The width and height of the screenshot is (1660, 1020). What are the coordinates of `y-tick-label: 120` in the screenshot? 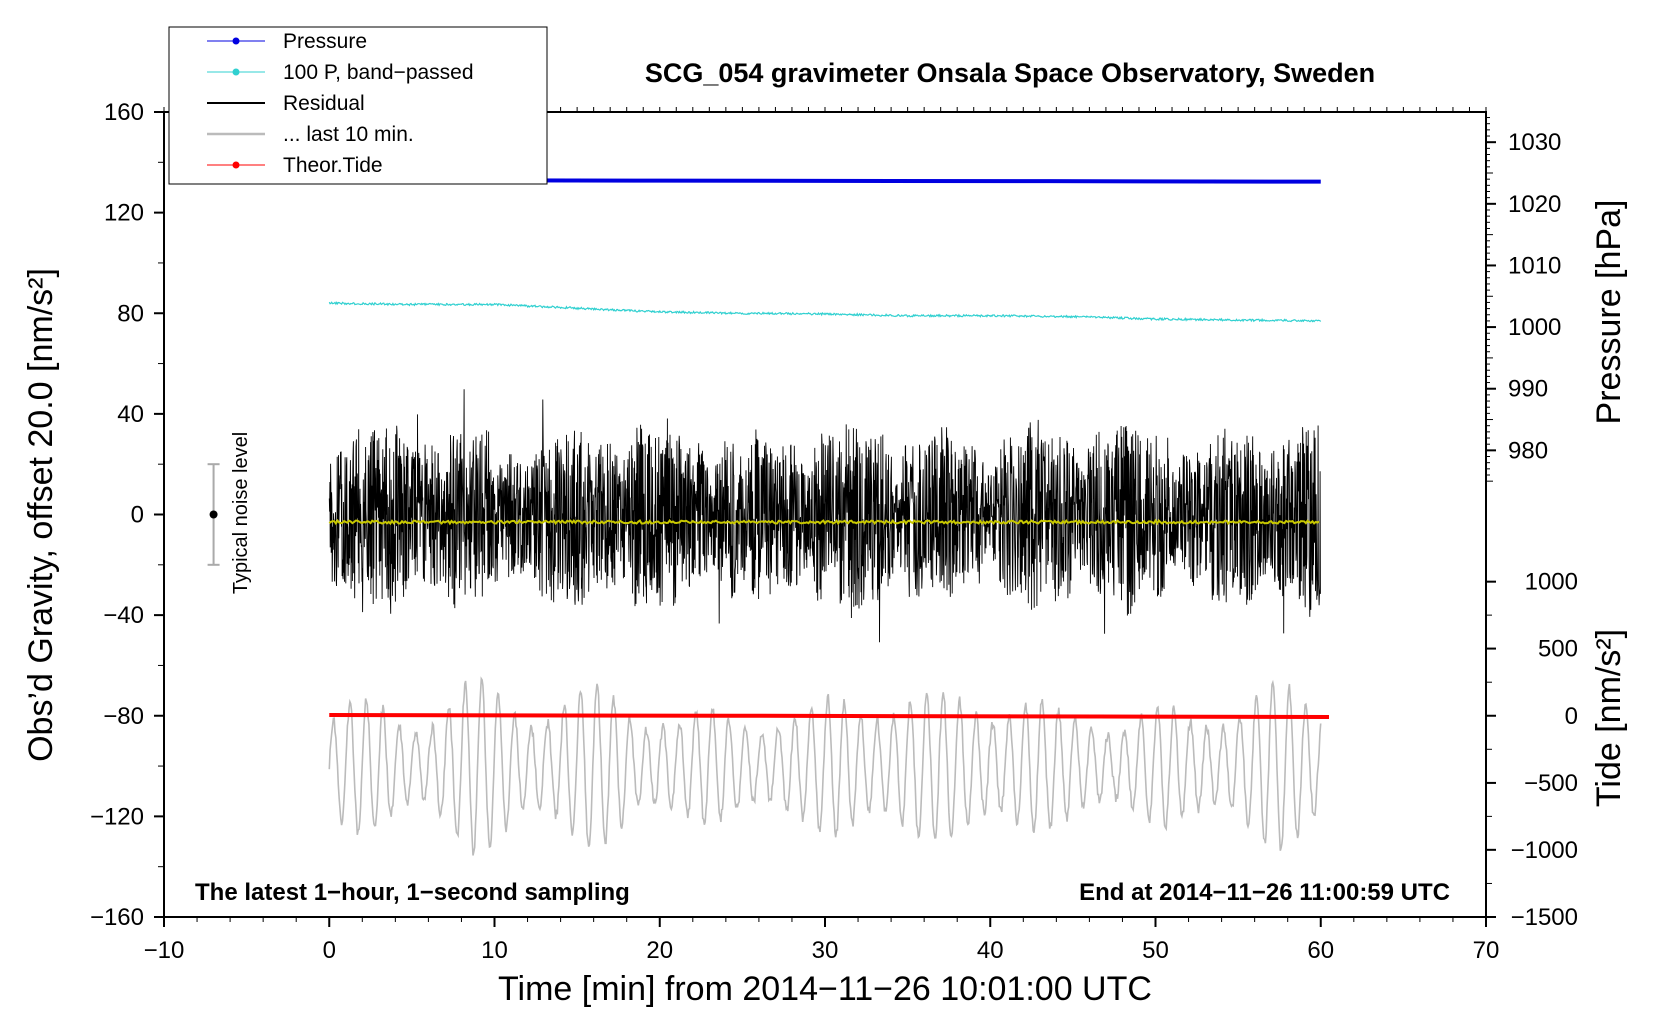 It's located at (124, 213).